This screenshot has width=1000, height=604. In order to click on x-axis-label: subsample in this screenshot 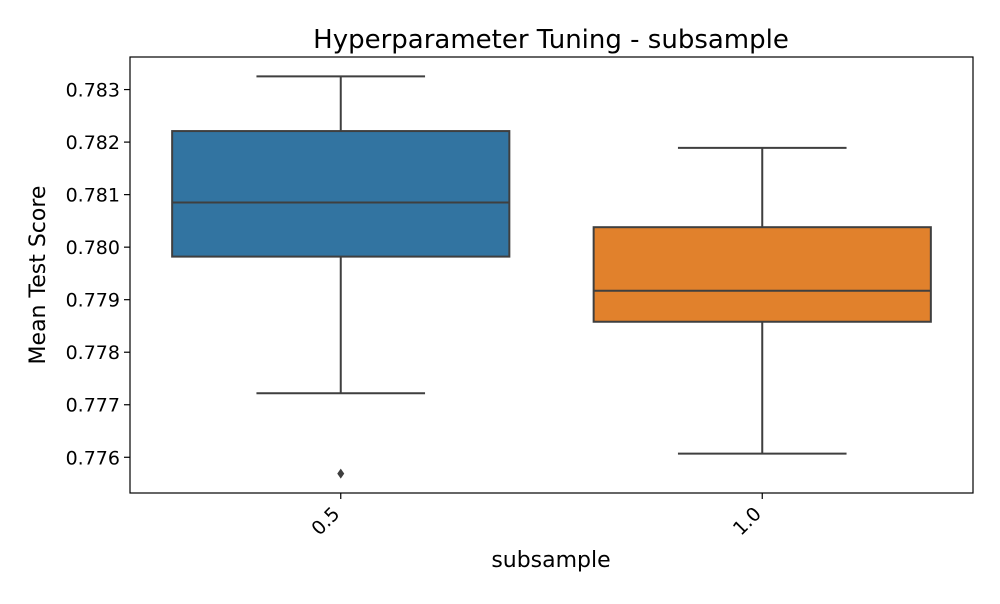, I will do `click(550, 560)`.